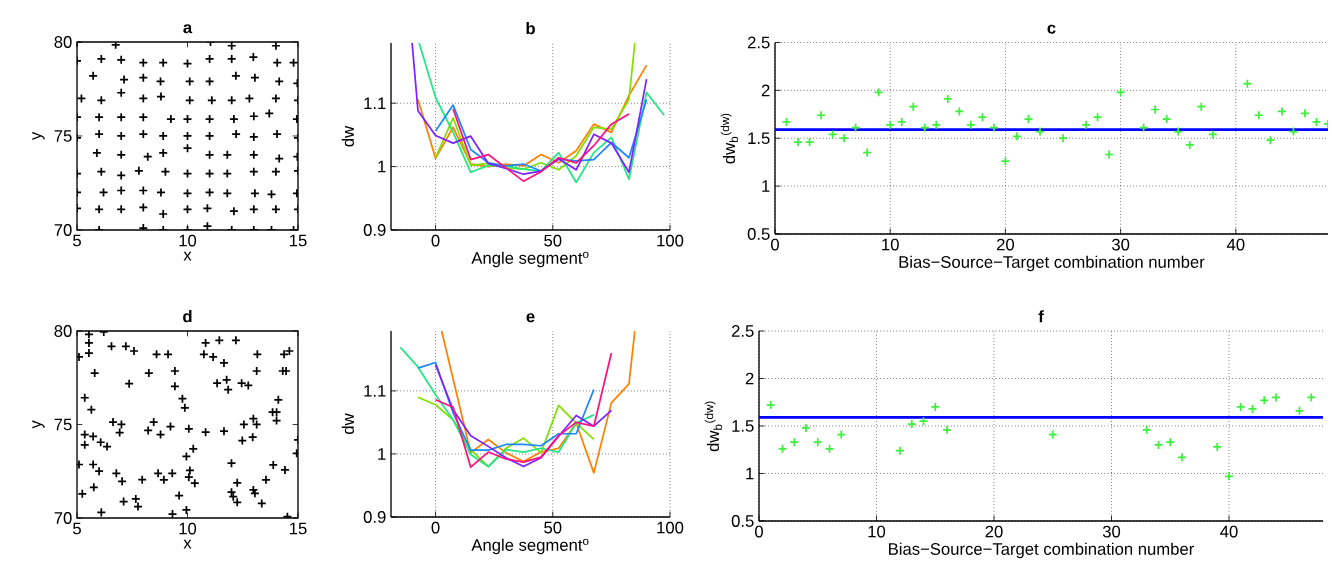 The image size is (1332, 577). What do you see at coordinates (1041, 316) in the screenshot?
I see `chart-title: f` at bounding box center [1041, 316].